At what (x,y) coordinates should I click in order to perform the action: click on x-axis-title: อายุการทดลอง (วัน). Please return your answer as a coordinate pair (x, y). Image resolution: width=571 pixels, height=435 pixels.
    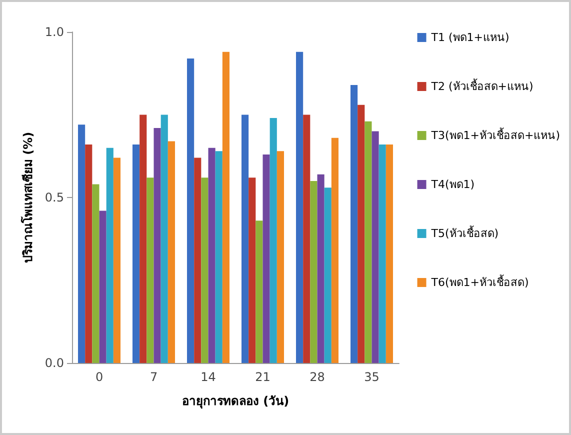
    Looking at the image, I should click on (236, 401).